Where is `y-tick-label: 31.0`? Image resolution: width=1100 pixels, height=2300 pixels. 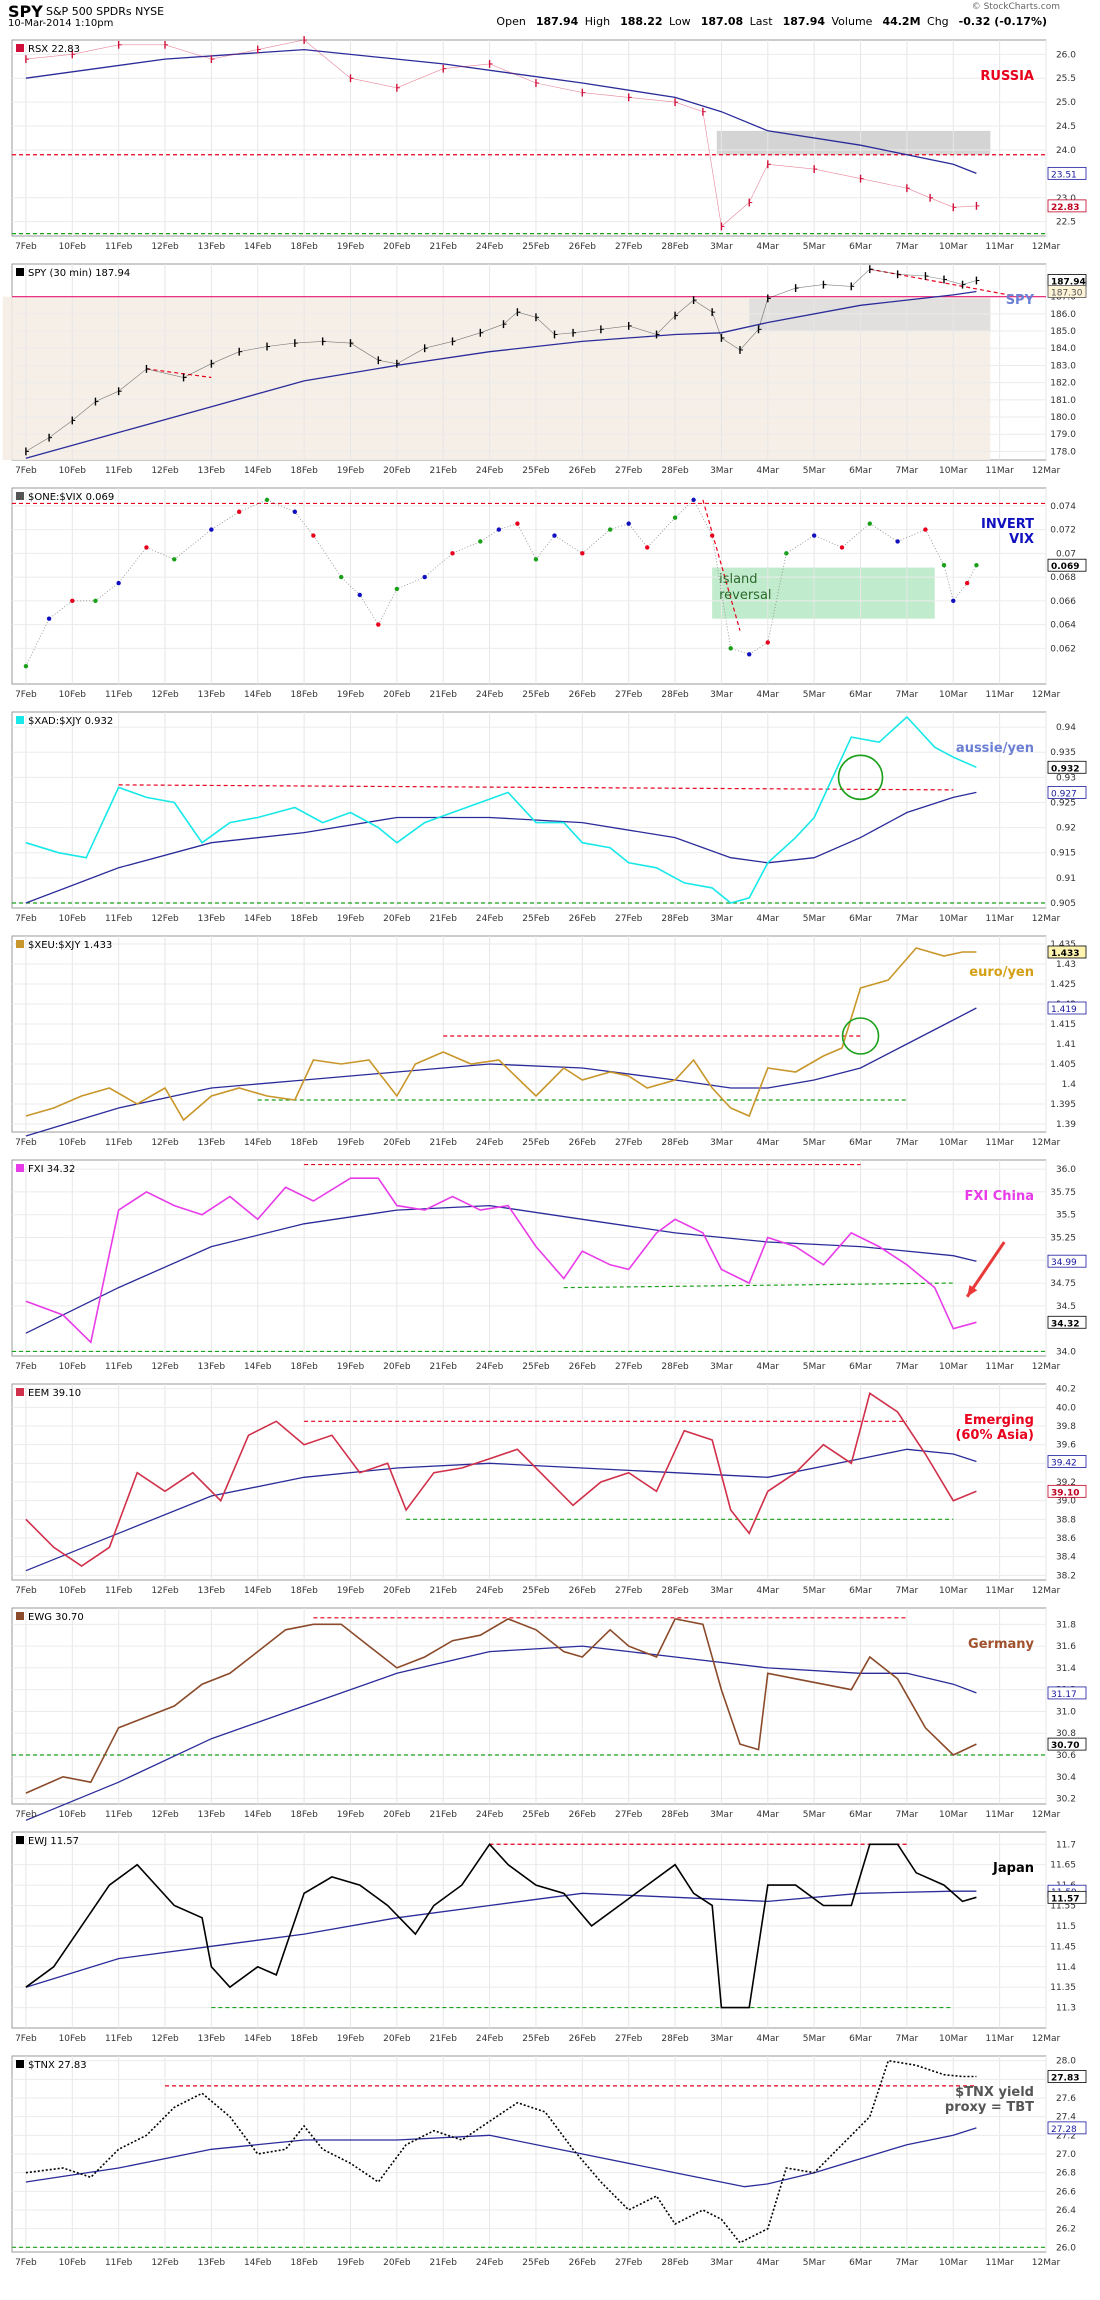
y-tick-label: 31.0 is located at coordinates (1066, 1712).